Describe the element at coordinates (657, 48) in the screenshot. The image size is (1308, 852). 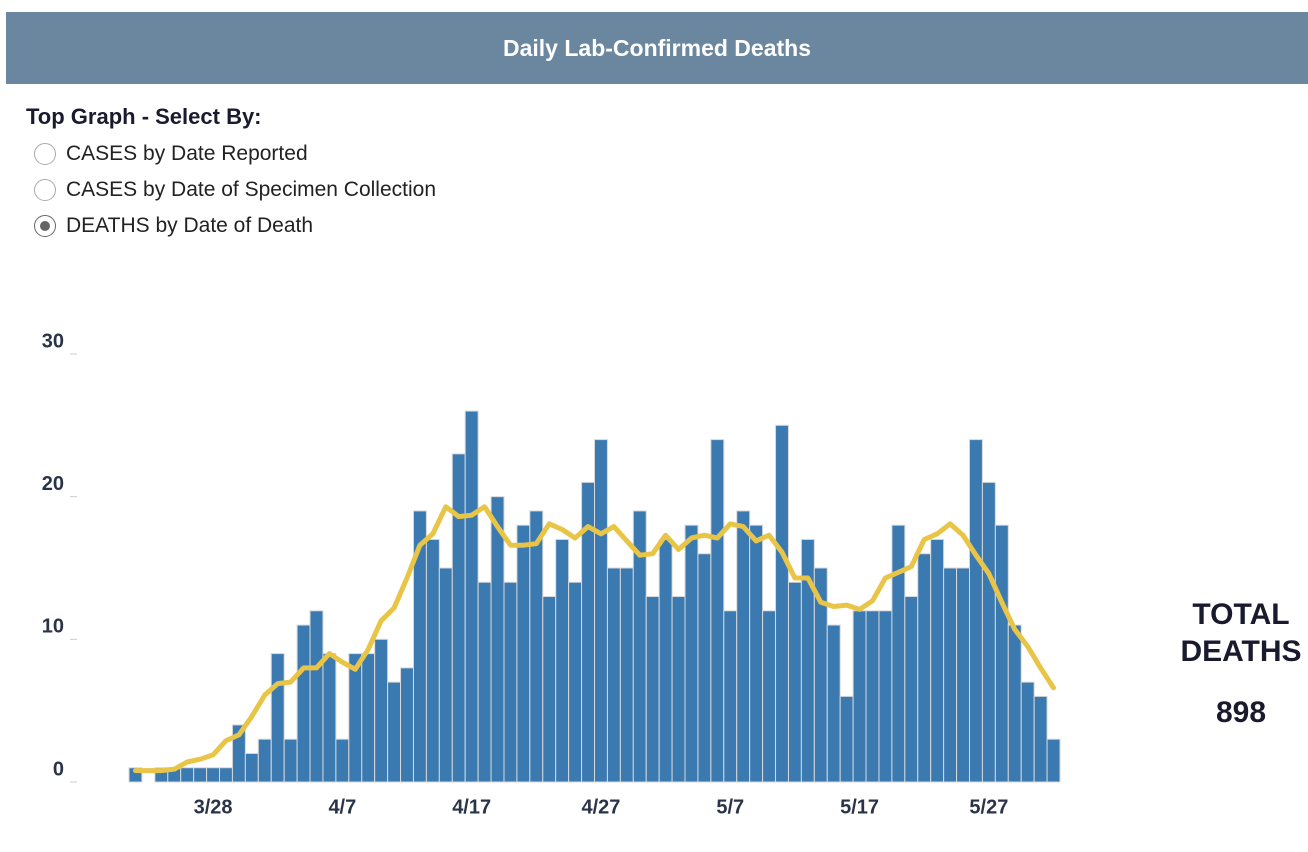
I see `header-title: Daily Lab-Confirmed Deaths` at that location.